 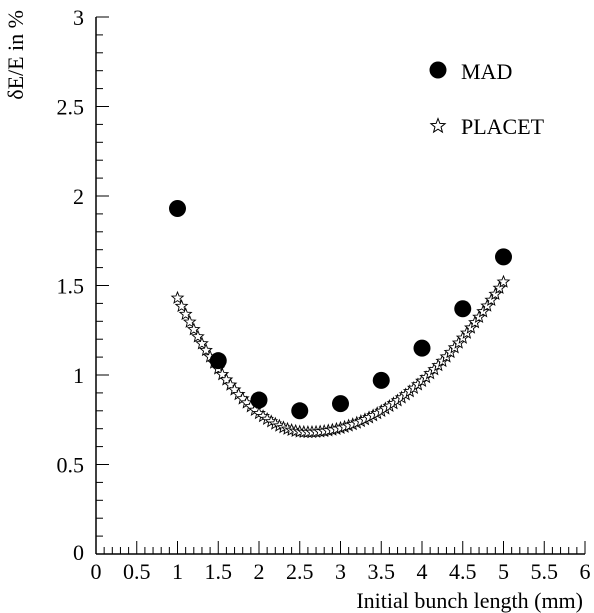 I want to click on y-tick-label: 0.5, so click(x=71, y=465).